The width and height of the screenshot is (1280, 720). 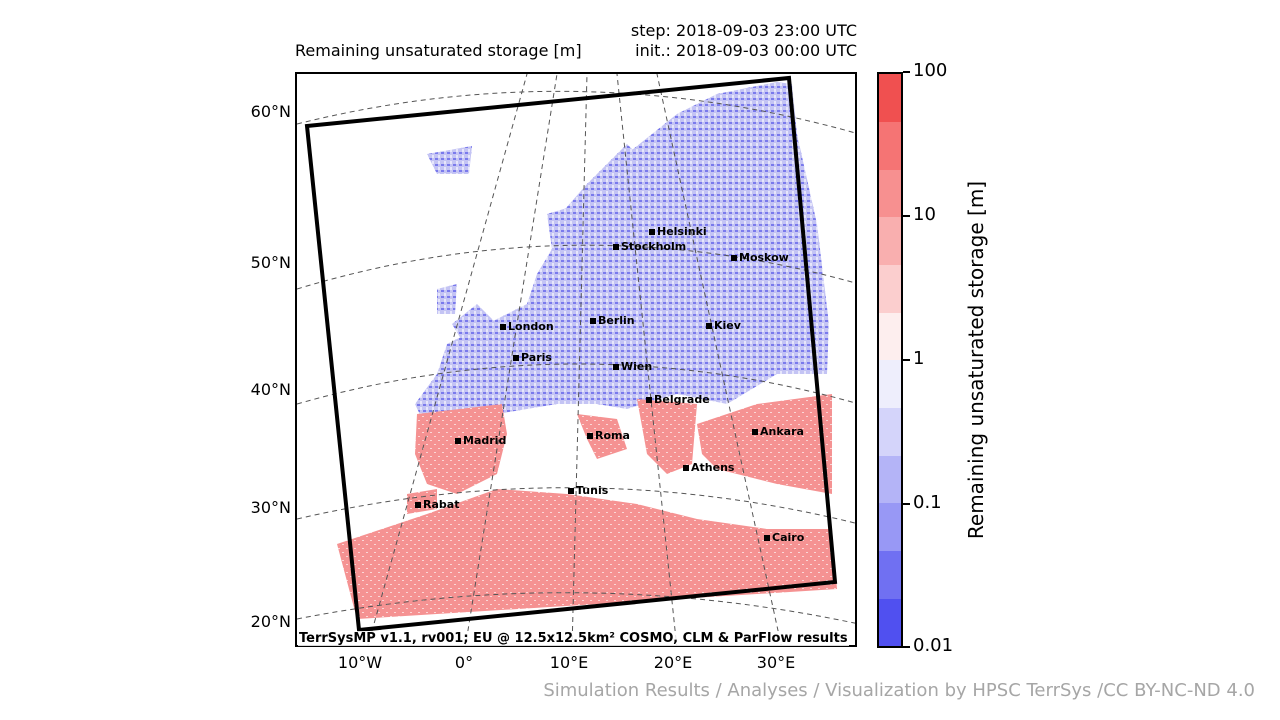 I want to click on city-rabat: Rabat, so click(x=437, y=504).